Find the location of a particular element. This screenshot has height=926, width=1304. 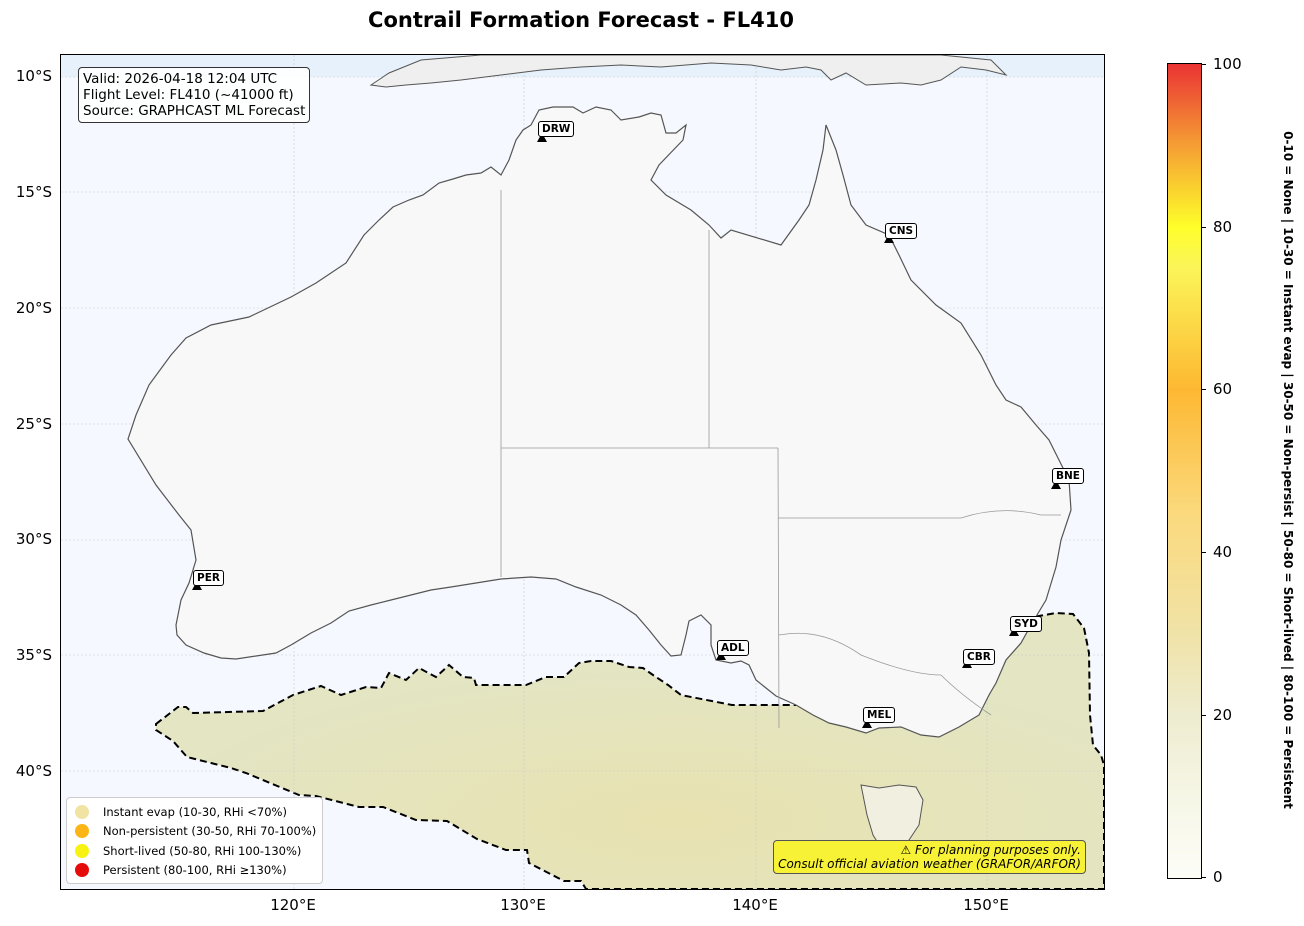

colorbar-tick-60: 60 is located at coordinates (1216, 389).